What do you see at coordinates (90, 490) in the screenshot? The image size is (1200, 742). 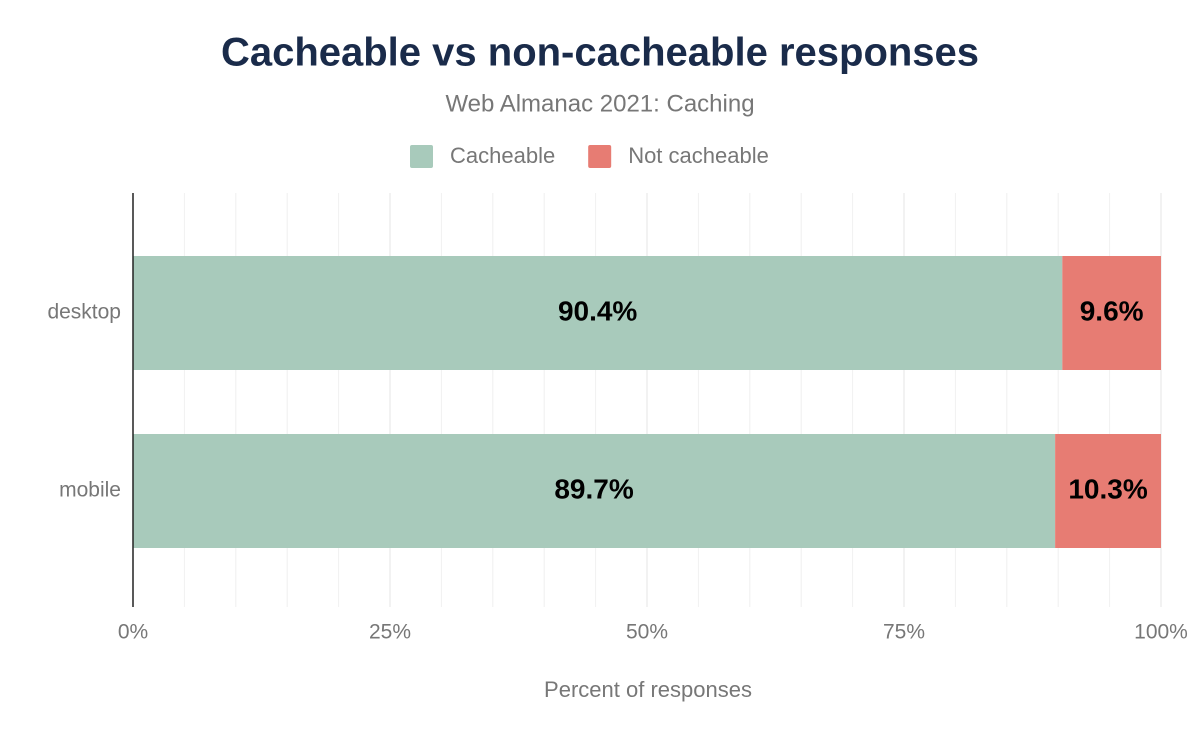 I see `y-tick-label: mobile` at bounding box center [90, 490].